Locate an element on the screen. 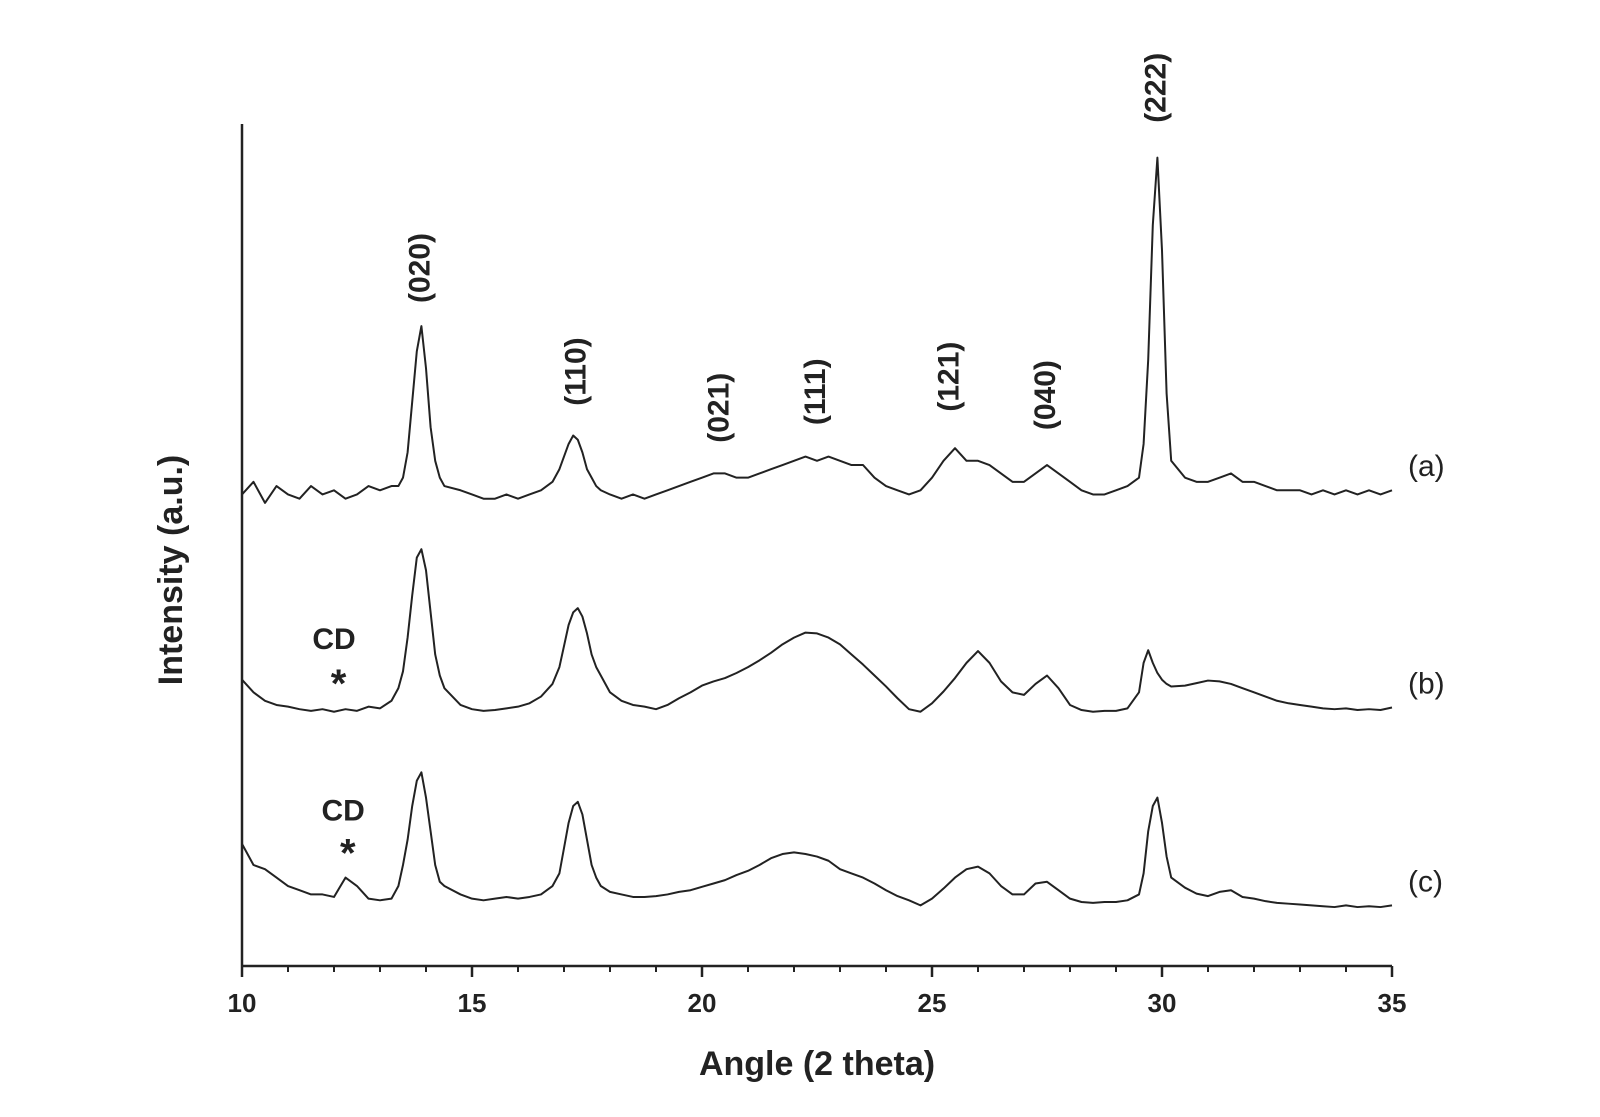 The image size is (1600, 1117). x-tick-label: 20 is located at coordinates (702, 1003).